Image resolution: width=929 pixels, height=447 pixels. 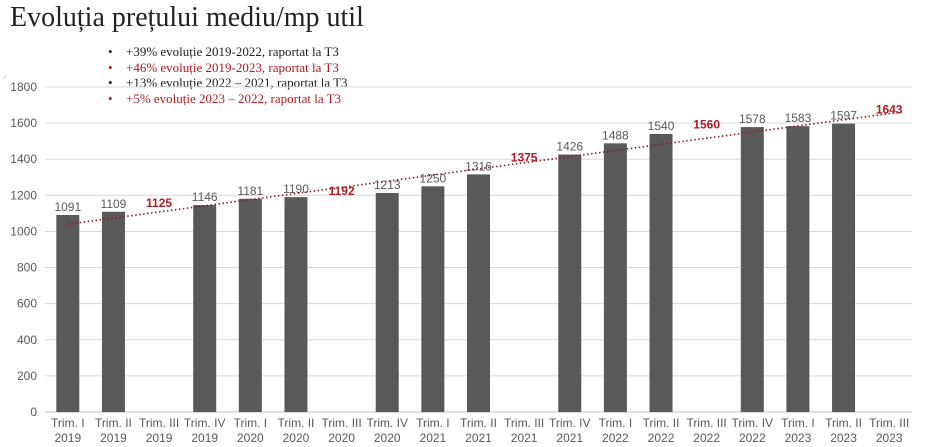 What do you see at coordinates (250, 191) in the screenshot?
I see `bar-value-label: 1181` at bounding box center [250, 191].